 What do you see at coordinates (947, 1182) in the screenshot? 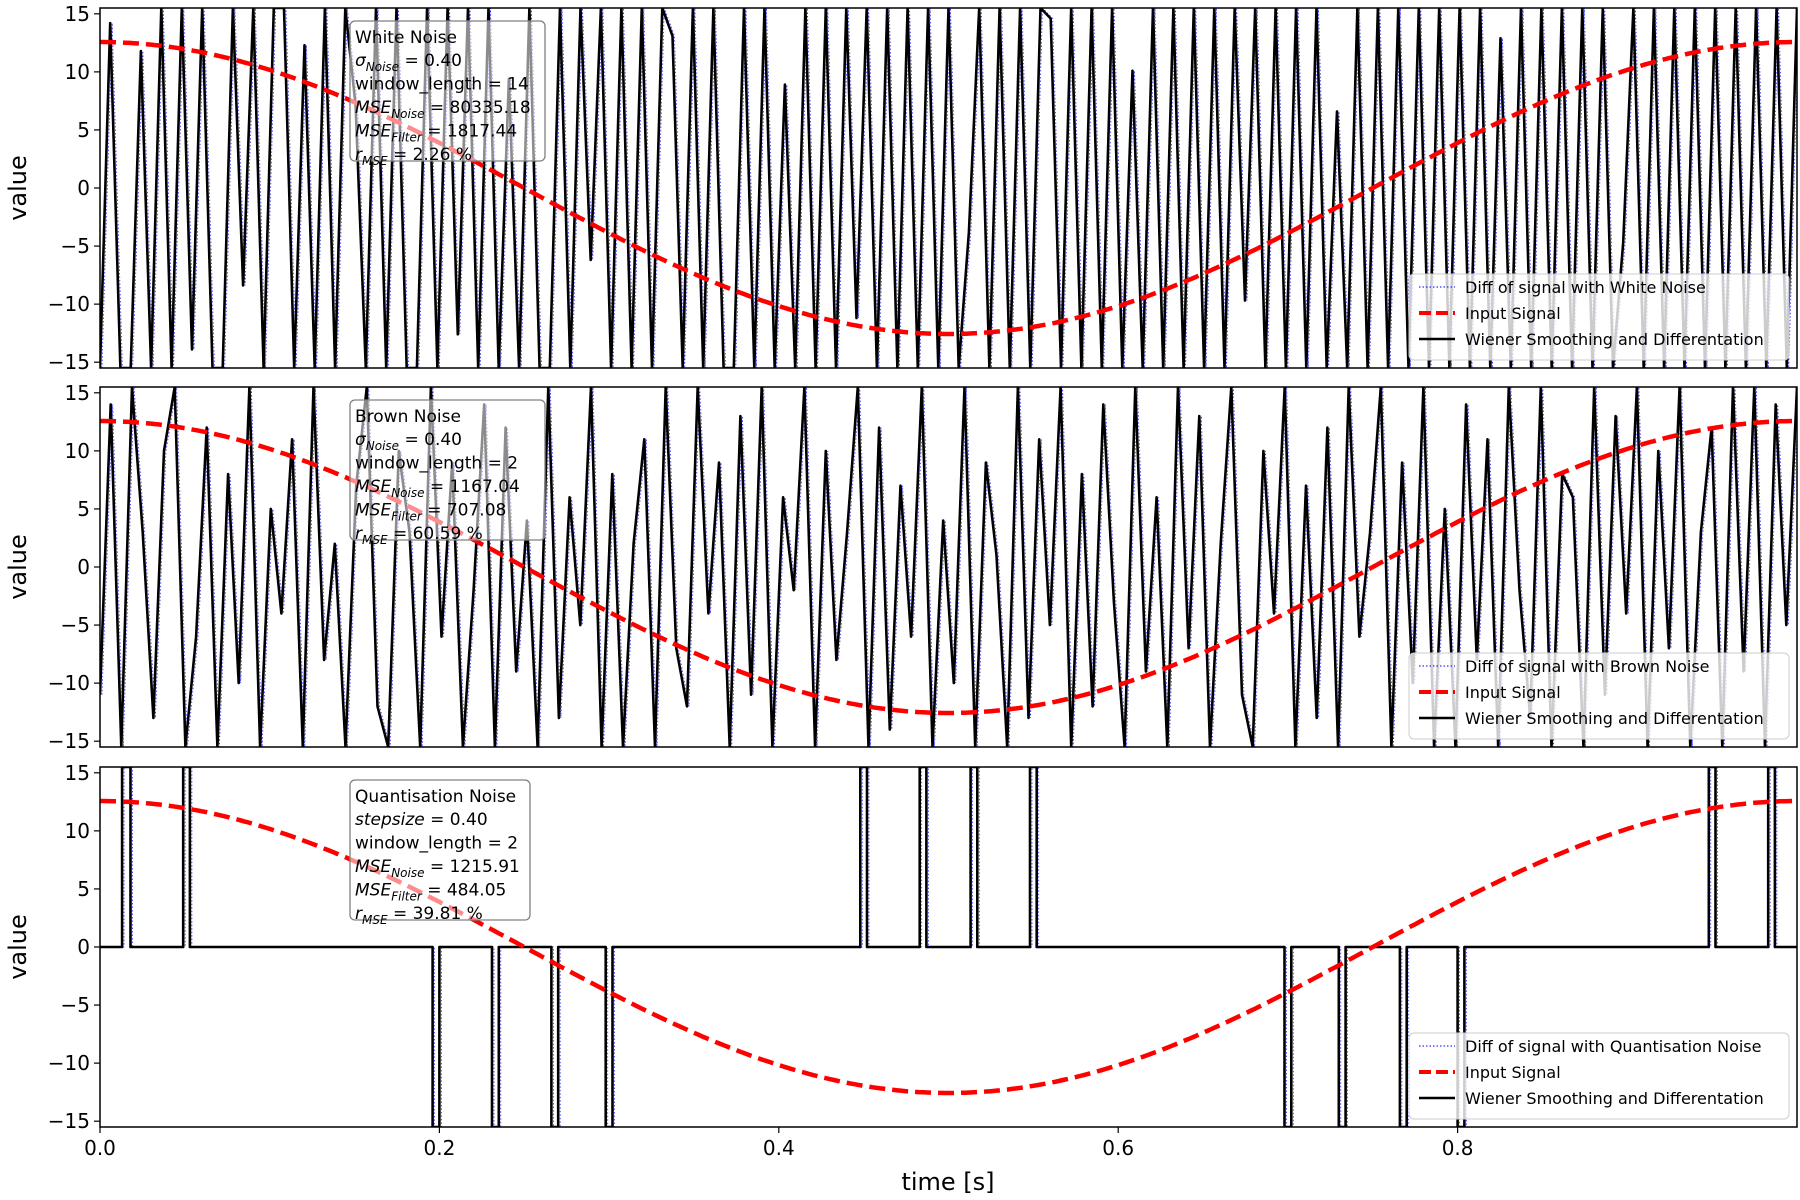
I see `x-axis-label: time [s]` at bounding box center [947, 1182].